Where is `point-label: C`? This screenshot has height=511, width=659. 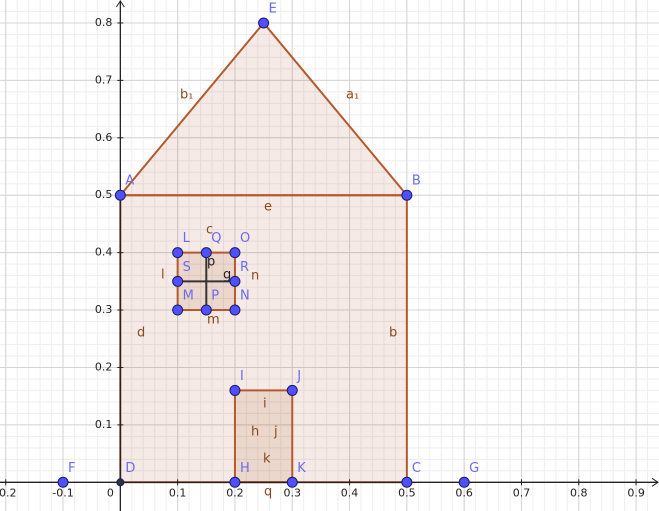 point-label: C is located at coordinates (416, 468).